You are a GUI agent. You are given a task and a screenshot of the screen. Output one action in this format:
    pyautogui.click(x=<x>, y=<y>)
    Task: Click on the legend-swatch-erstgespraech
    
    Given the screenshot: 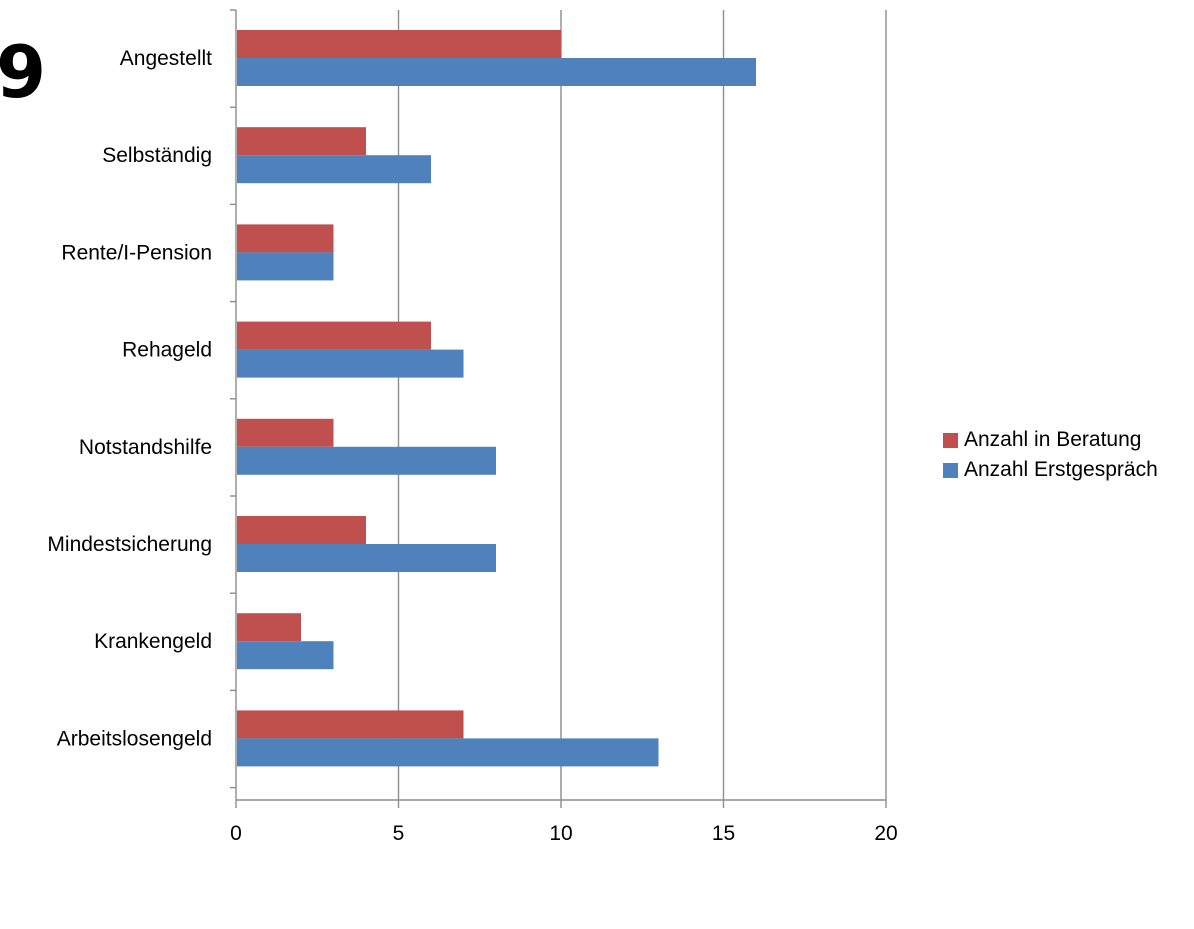 What is the action you would take?
    pyautogui.click(x=950, y=470)
    